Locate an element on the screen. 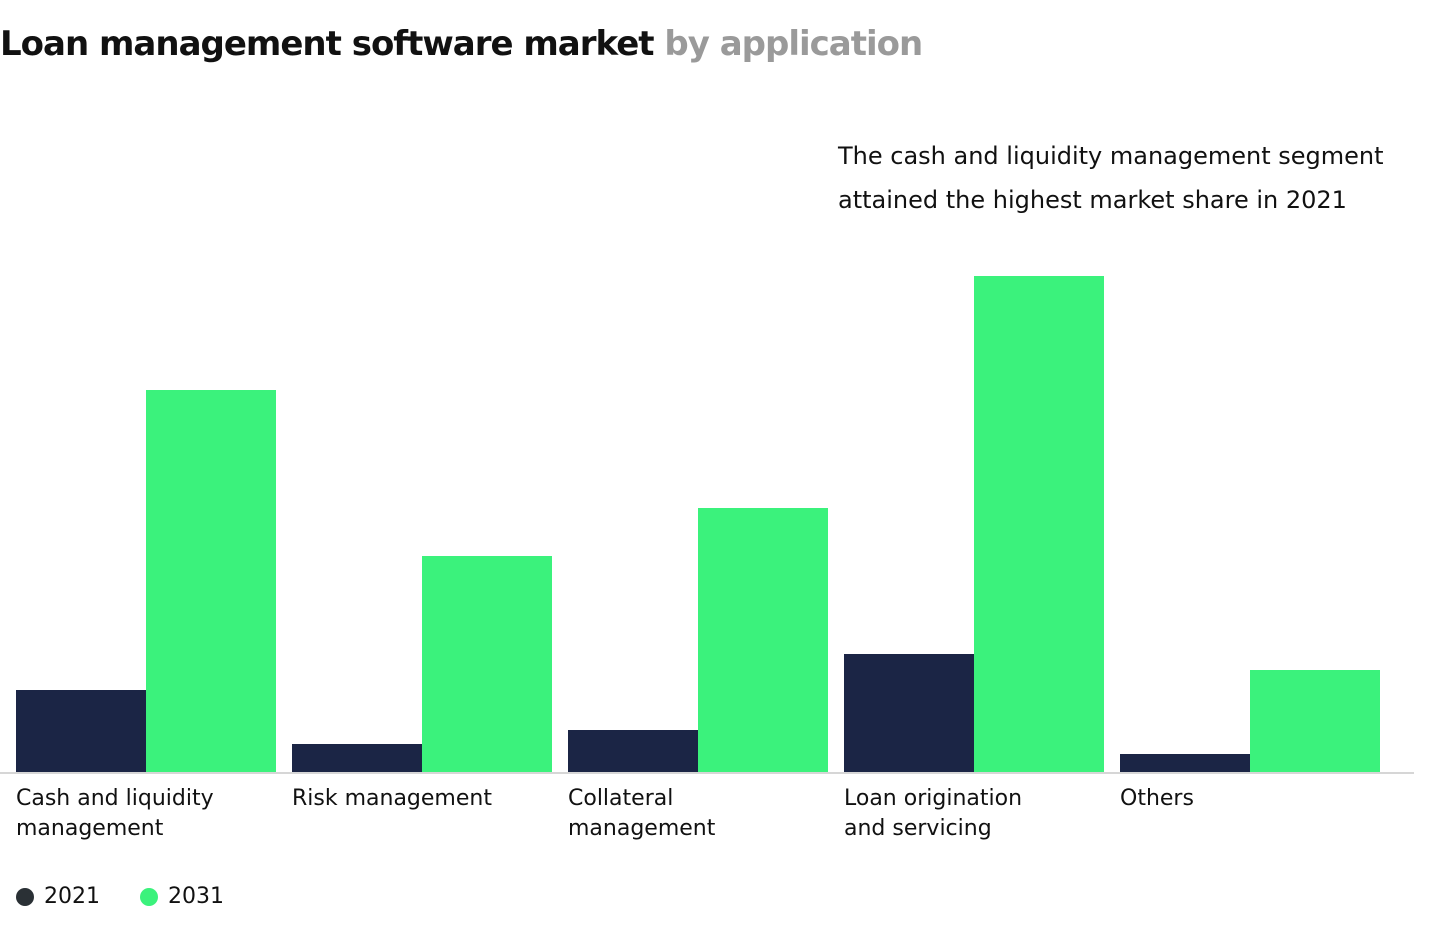 Image resolution: width=1440 pixels, height=944 pixels. x-tick-label: Cash and liquidity management is located at coordinates (141, 814).